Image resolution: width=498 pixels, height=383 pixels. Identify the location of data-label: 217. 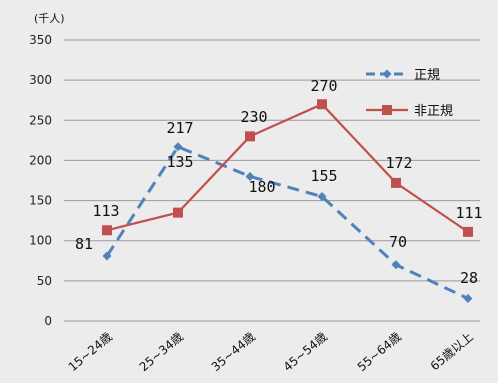
(179, 128).